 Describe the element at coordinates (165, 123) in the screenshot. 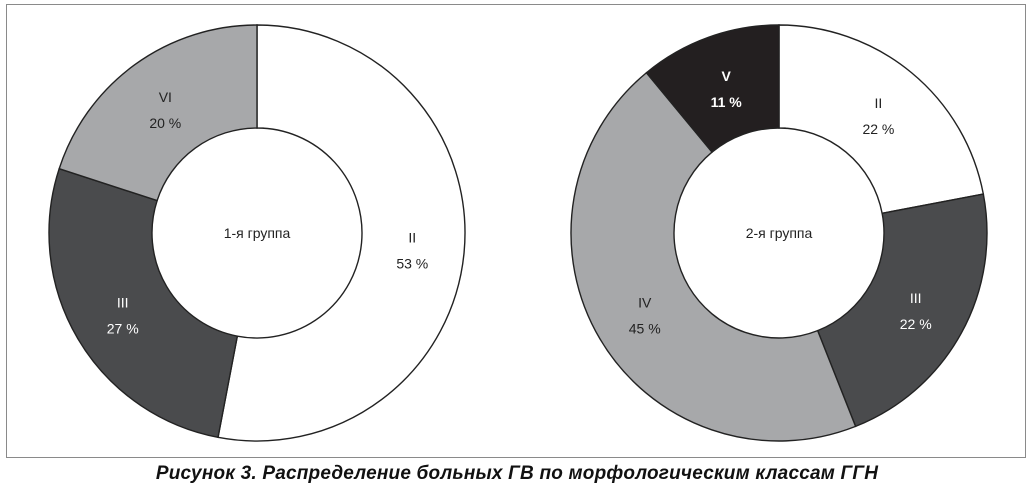

I see `slice-value-group-1-VI: 20 %` at that location.